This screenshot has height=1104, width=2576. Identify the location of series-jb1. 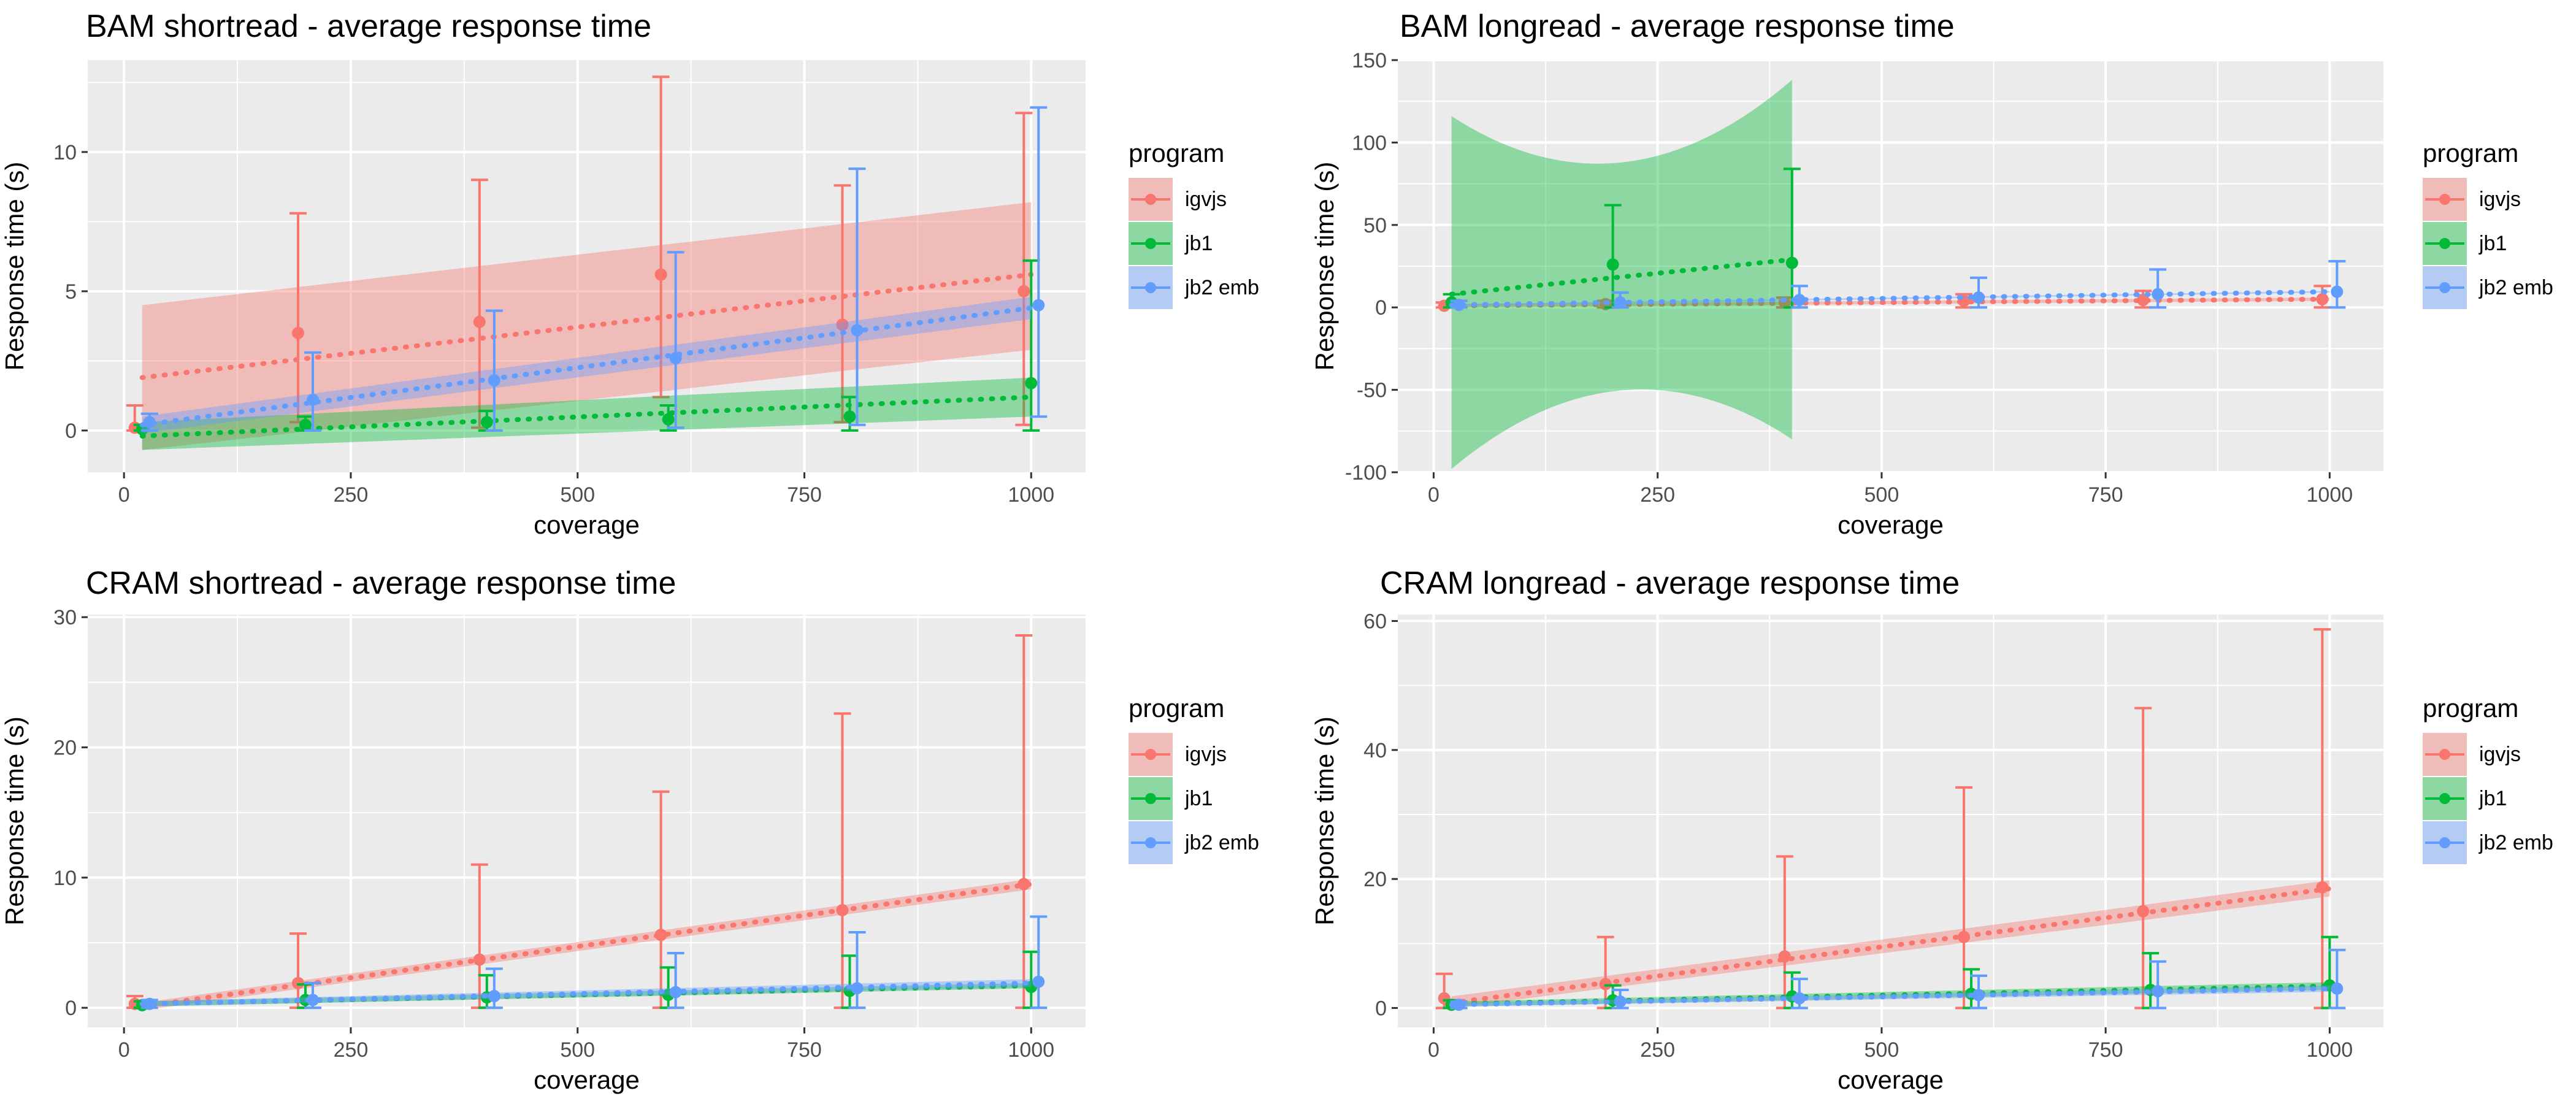
(586, 354).